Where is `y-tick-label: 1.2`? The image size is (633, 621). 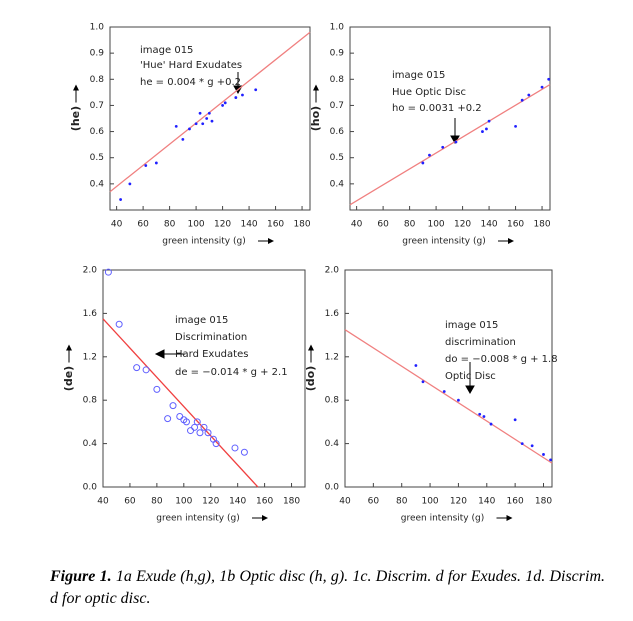 y-tick-label: 1.2 is located at coordinates (332, 357).